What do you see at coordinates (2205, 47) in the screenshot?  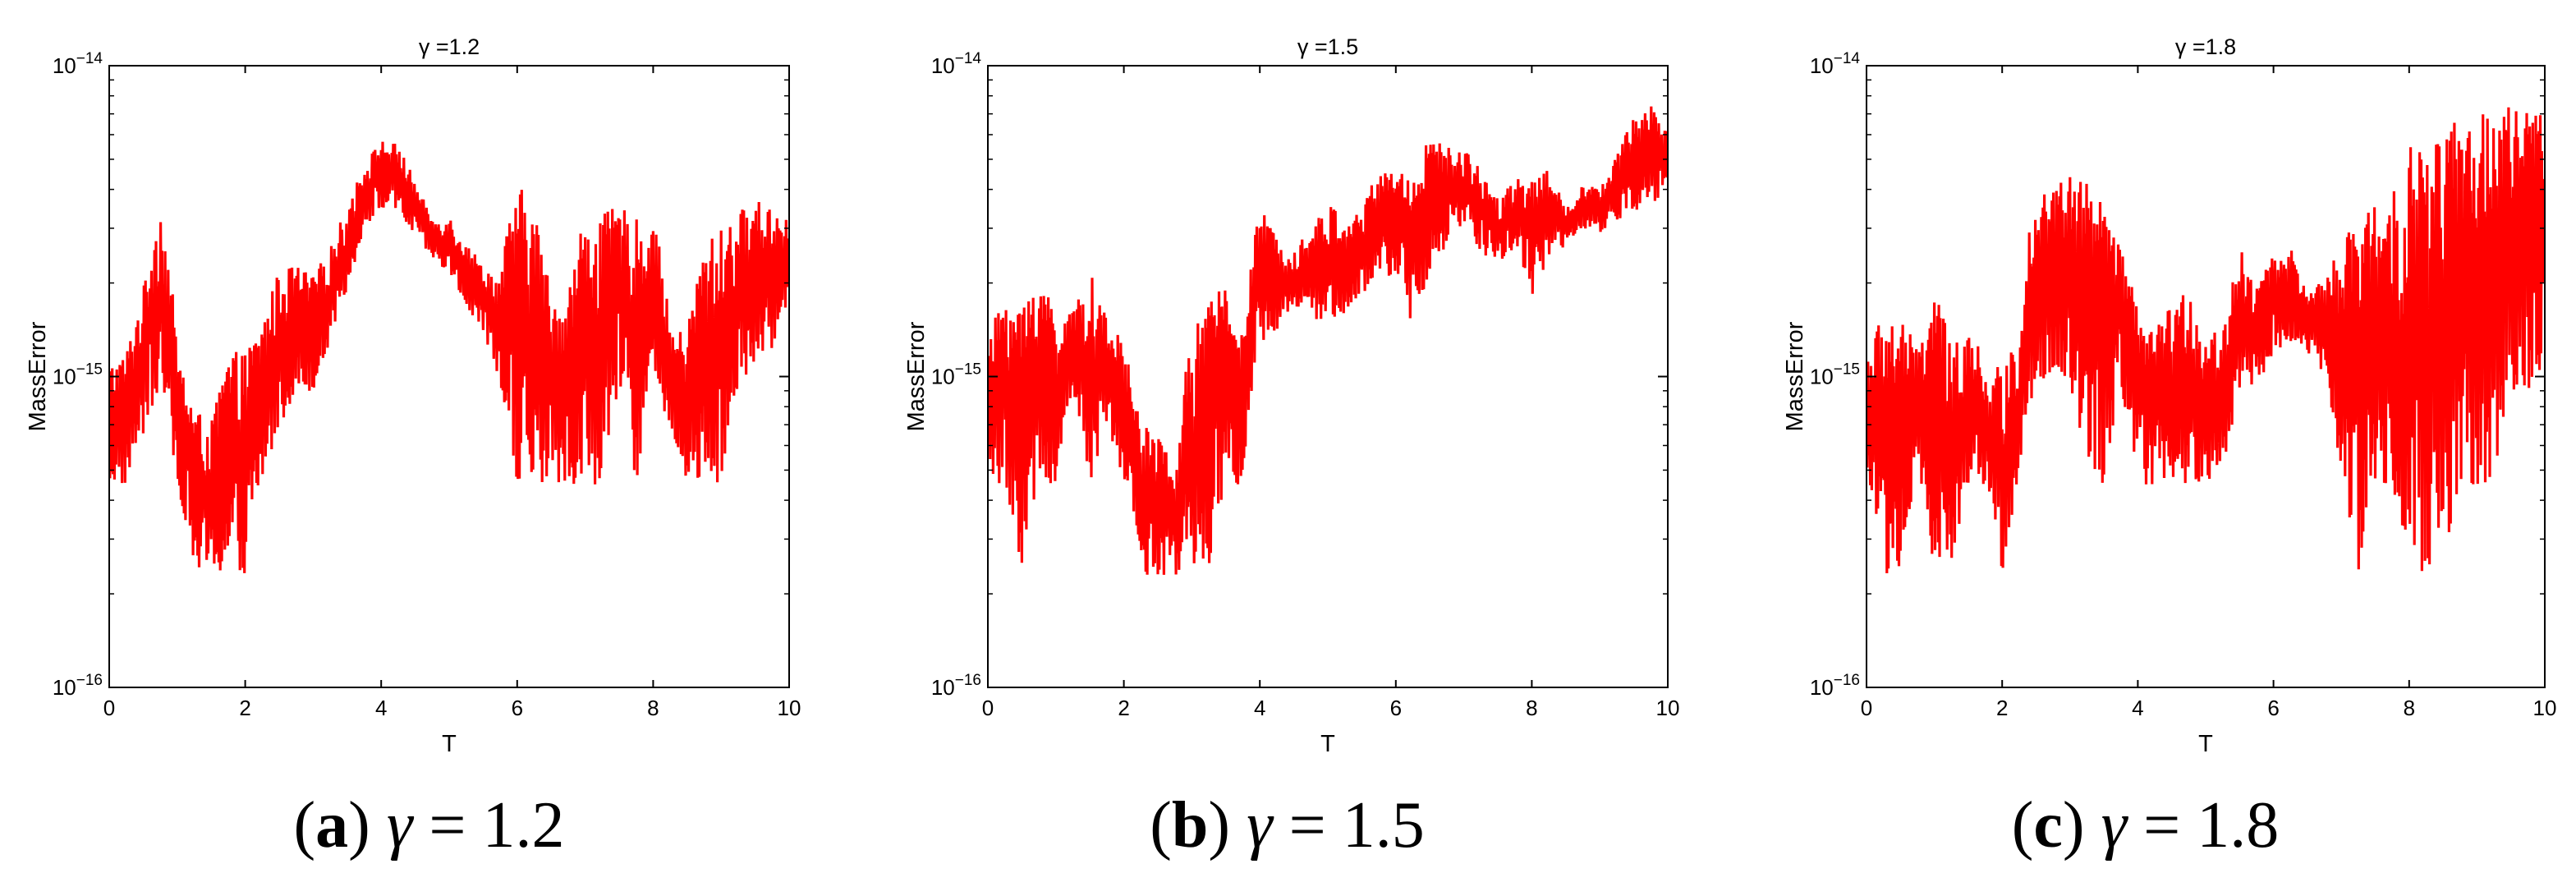 I see `chart-title: γ =1.8` at bounding box center [2205, 47].